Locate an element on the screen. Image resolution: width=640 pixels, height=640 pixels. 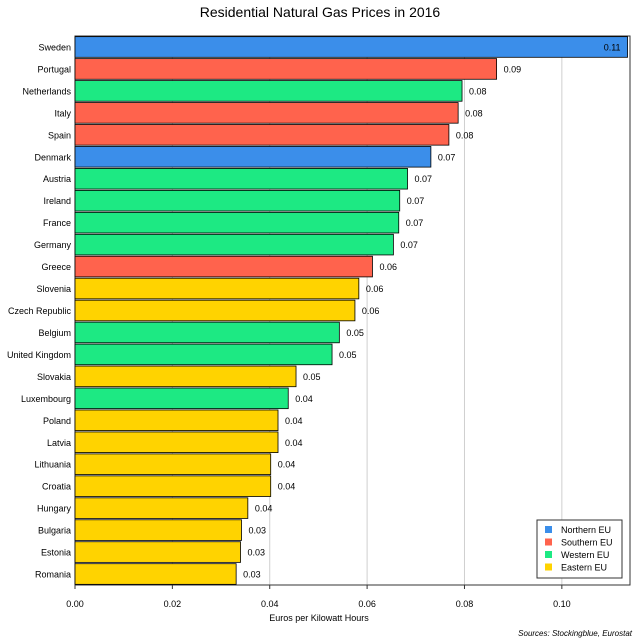
bar-slovakia is located at coordinates (185, 376).